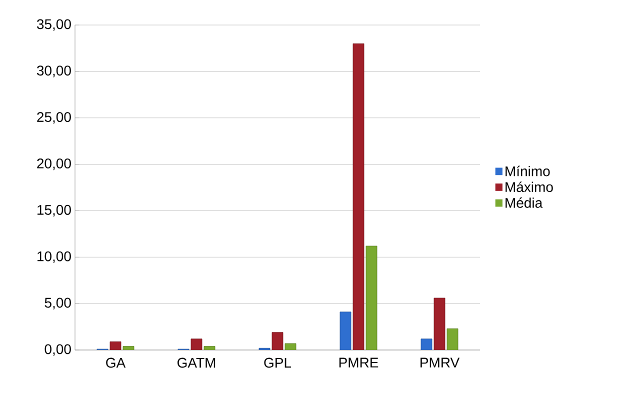 This screenshot has width=628, height=400. What do you see at coordinates (53, 25) in the screenshot?
I see `y-tick-label: 35,00` at bounding box center [53, 25].